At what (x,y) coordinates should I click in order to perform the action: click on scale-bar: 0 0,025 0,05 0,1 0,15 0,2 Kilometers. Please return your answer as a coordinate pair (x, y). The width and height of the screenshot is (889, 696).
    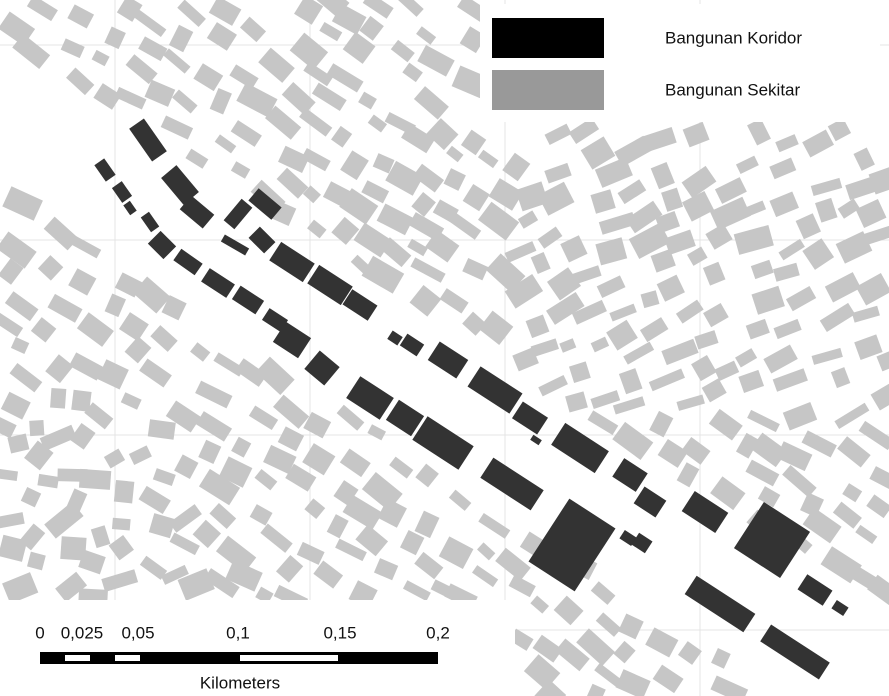
    Looking at the image, I should click on (242, 657).